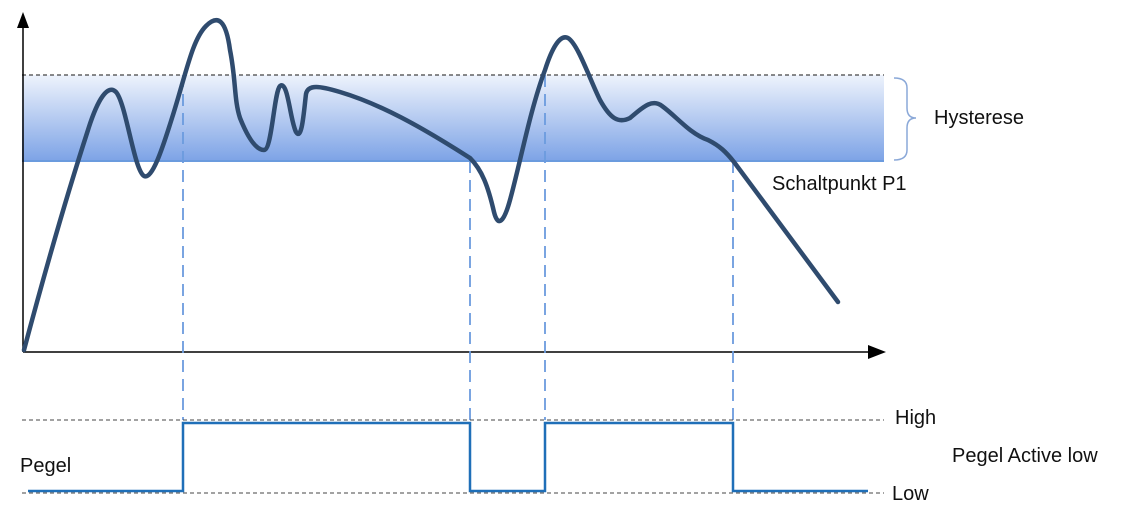 The width and height of the screenshot is (1147, 506). Describe the element at coordinates (910, 494) in the screenshot. I see `low-level-label: Low` at that location.